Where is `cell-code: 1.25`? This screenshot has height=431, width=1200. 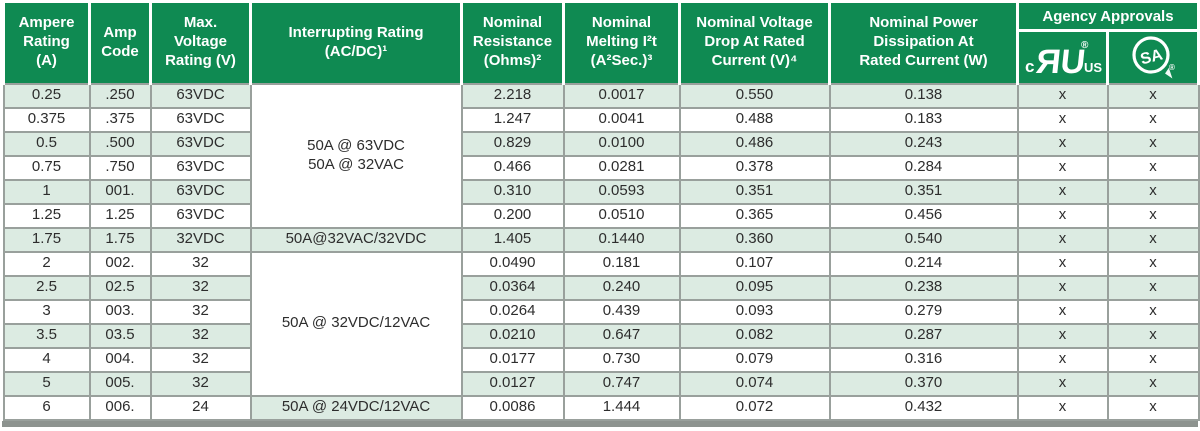
cell-code: 1.25 is located at coordinates (120, 215).